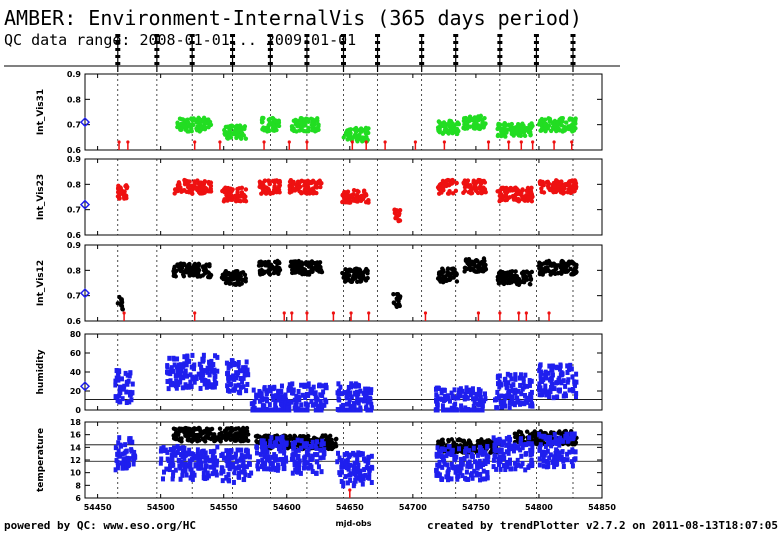  I want to click on y-tick-label: 0.9, so click(74, 74).